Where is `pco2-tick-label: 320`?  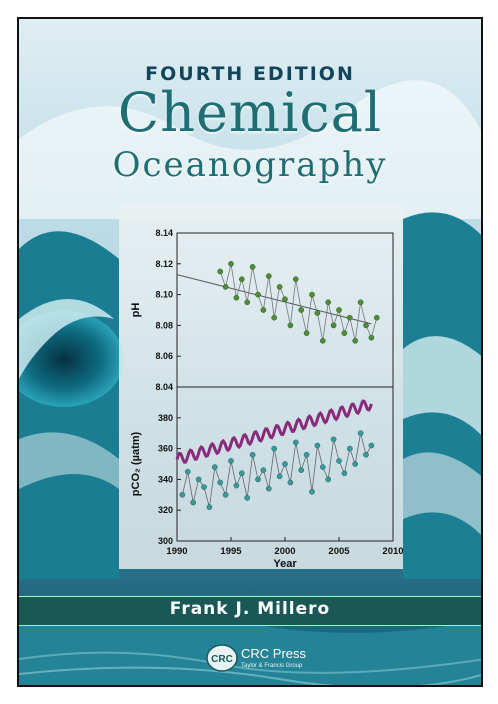 pco2-tick-label: 320 is located at coordinates (165, 510).